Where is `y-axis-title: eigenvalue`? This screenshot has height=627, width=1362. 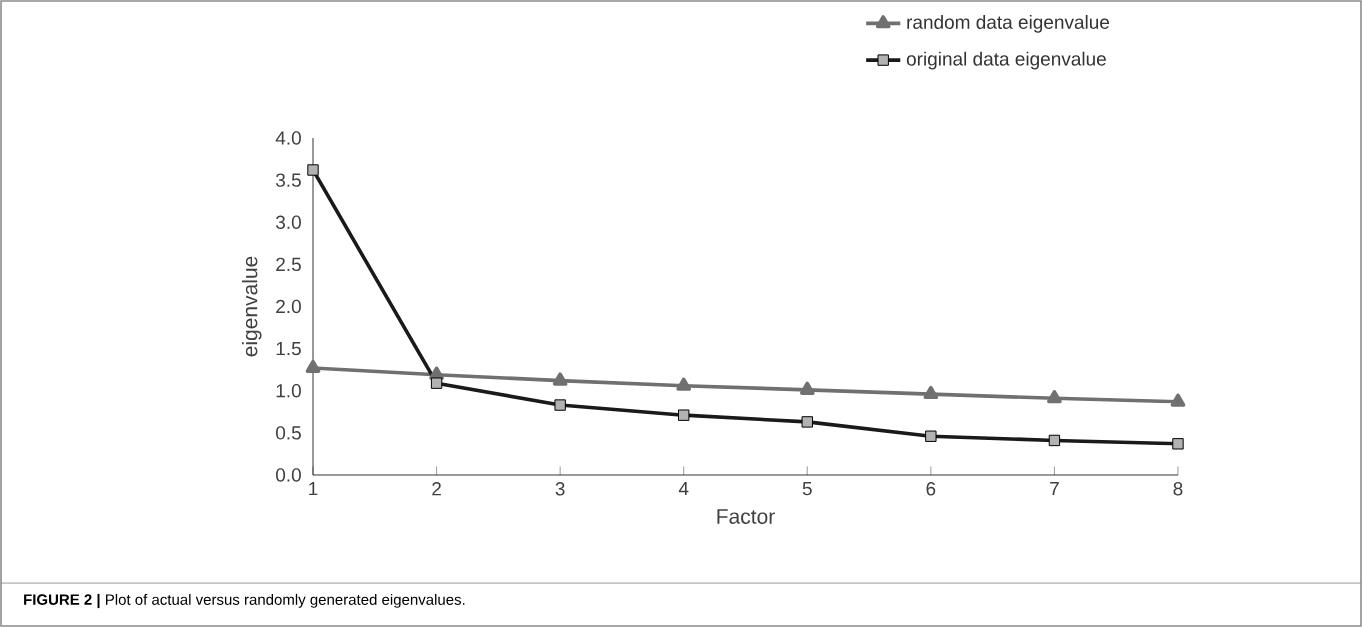 y-axis-title: eigenvalue is located at coordinates (251, 306).